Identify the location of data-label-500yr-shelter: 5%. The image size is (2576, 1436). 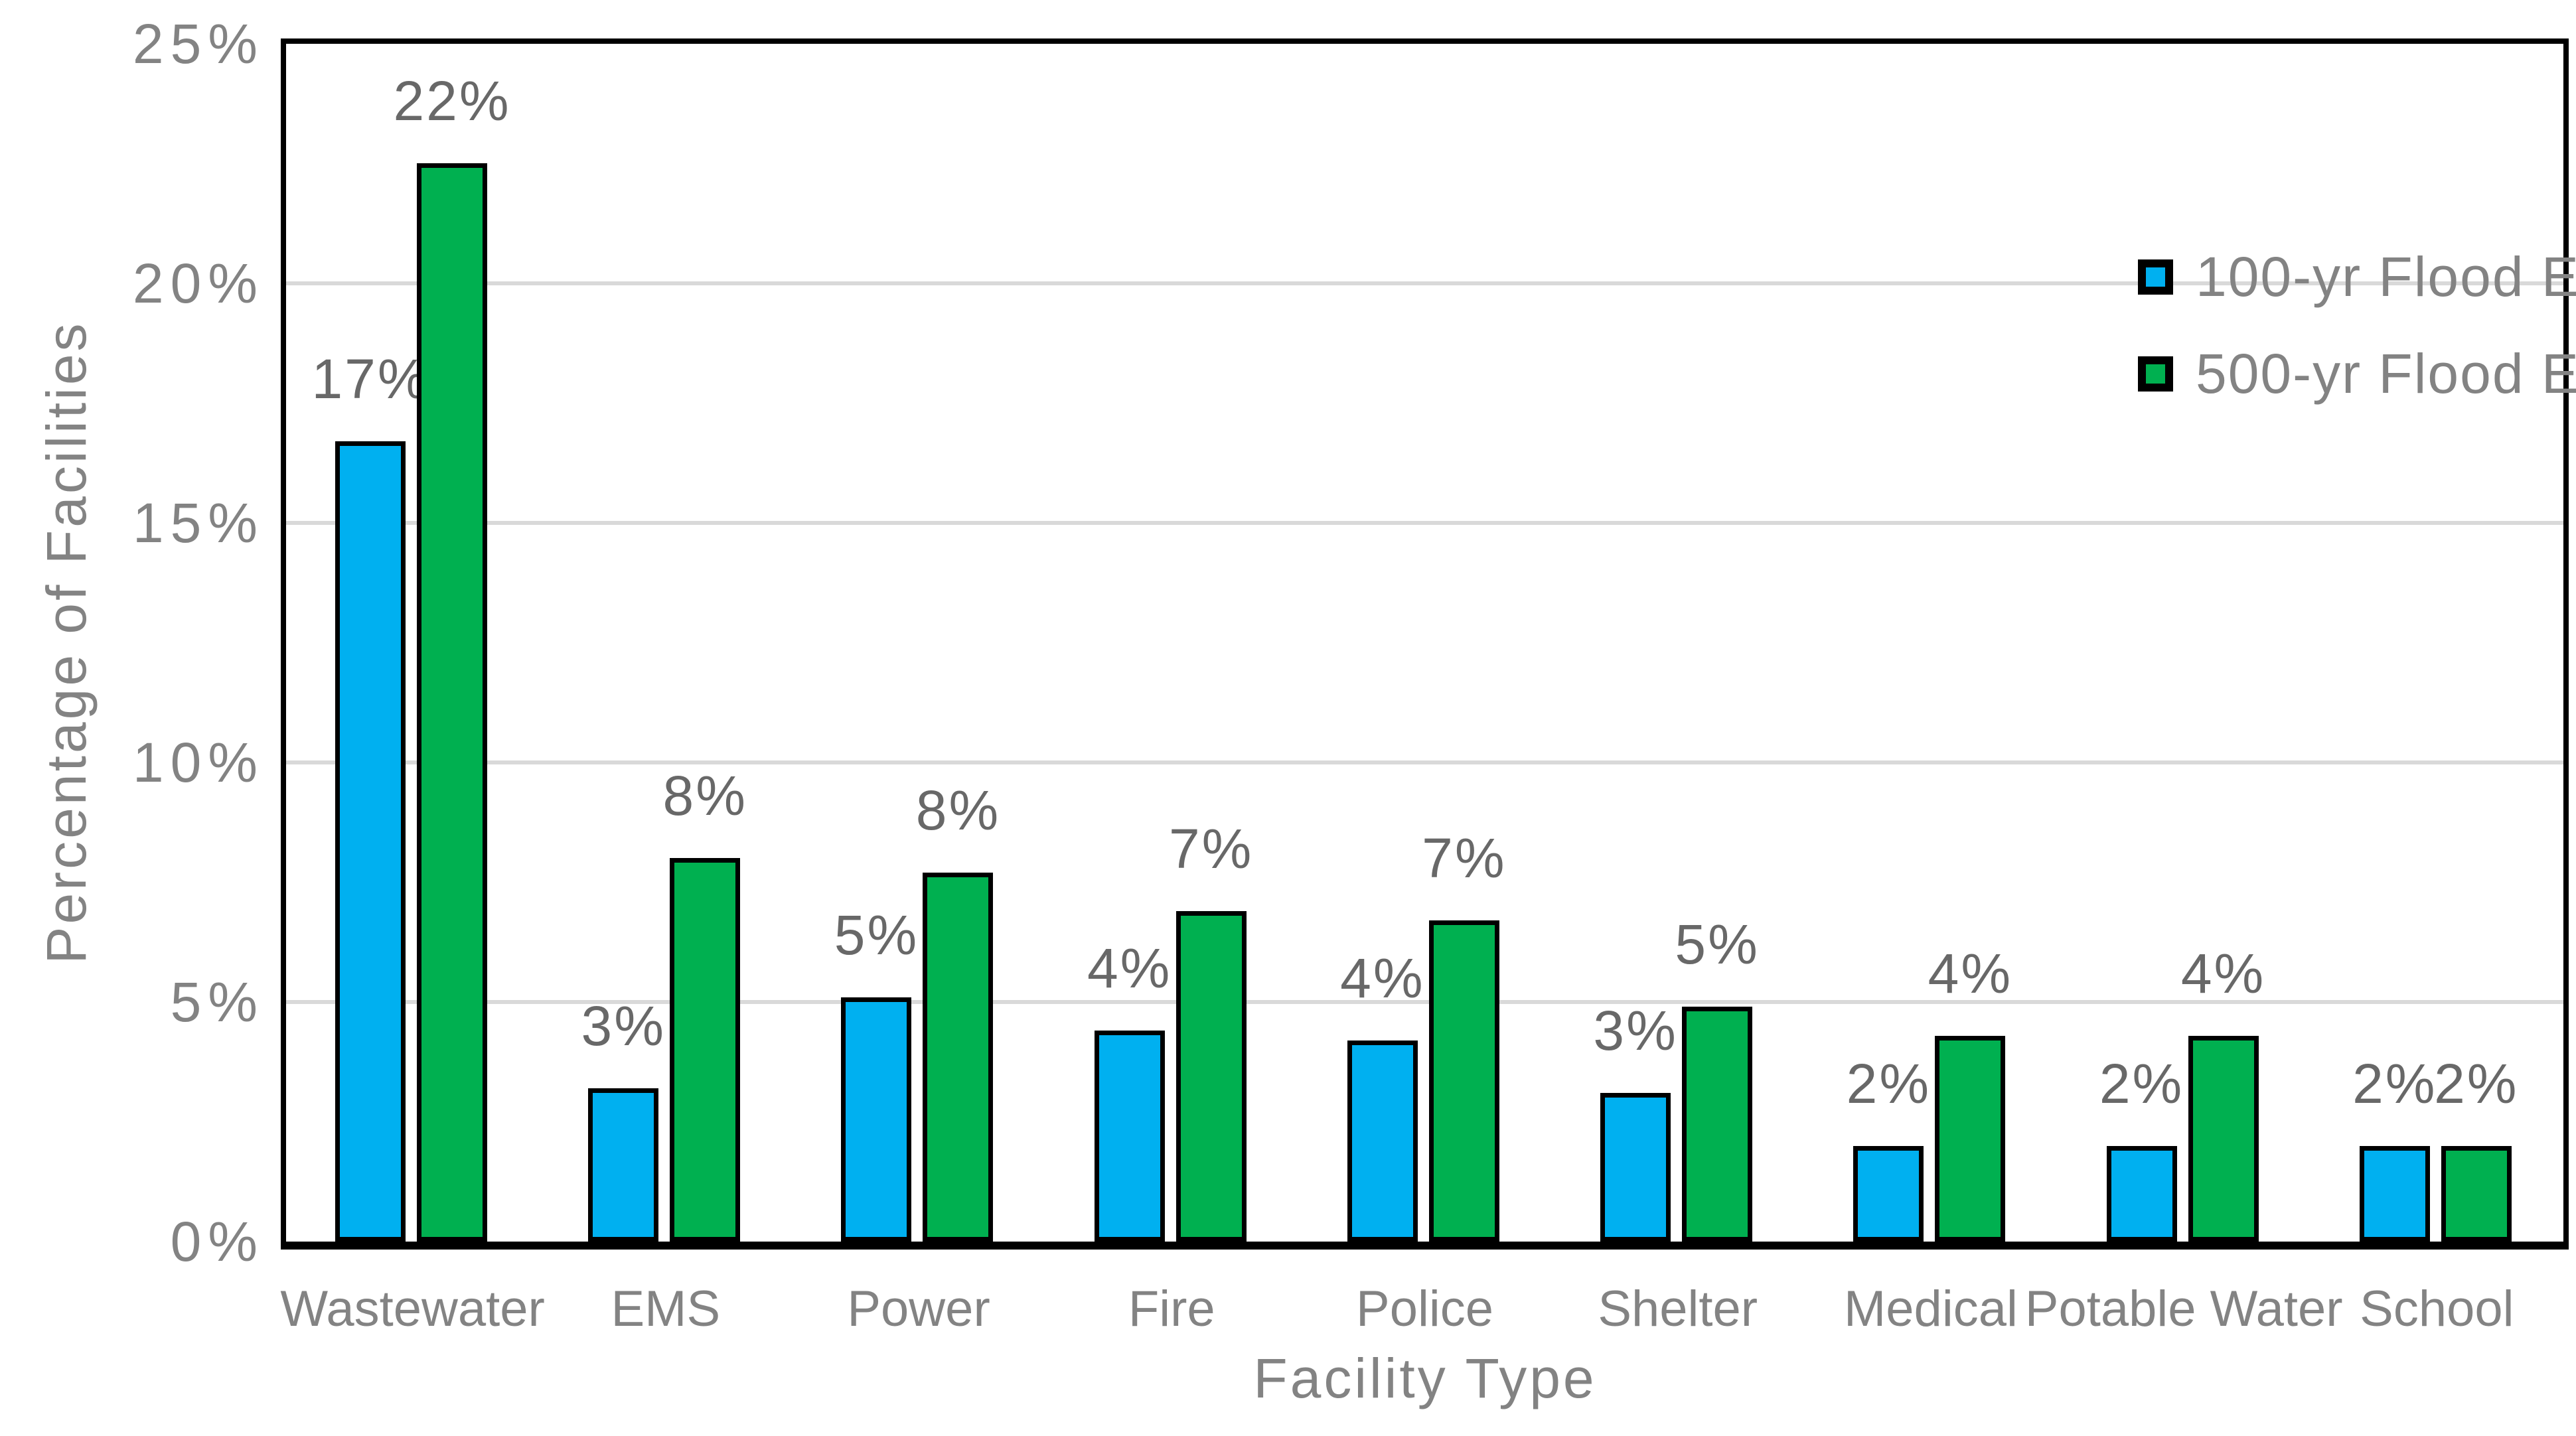
(1718, 944).